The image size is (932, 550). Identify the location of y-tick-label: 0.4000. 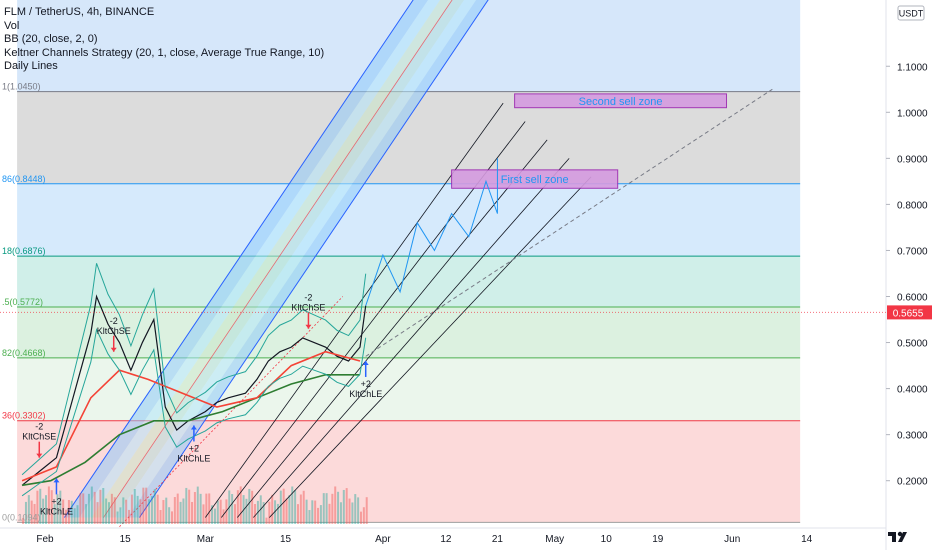
(912, 390).